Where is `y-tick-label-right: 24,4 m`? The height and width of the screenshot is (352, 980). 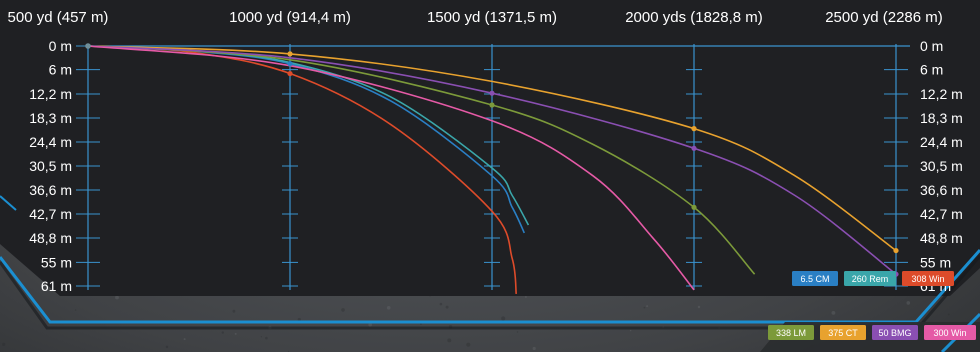
y-tick-label-right: 24,4 m is located at coordinates (941, 142).